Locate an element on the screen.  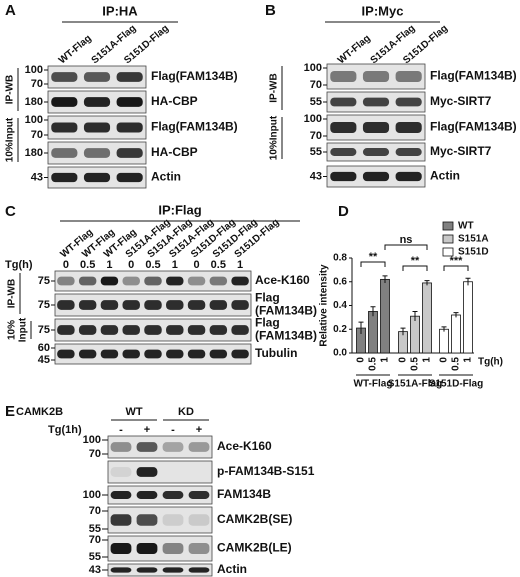
ip-title: IP:Flag is located at coordinates (179, 209).